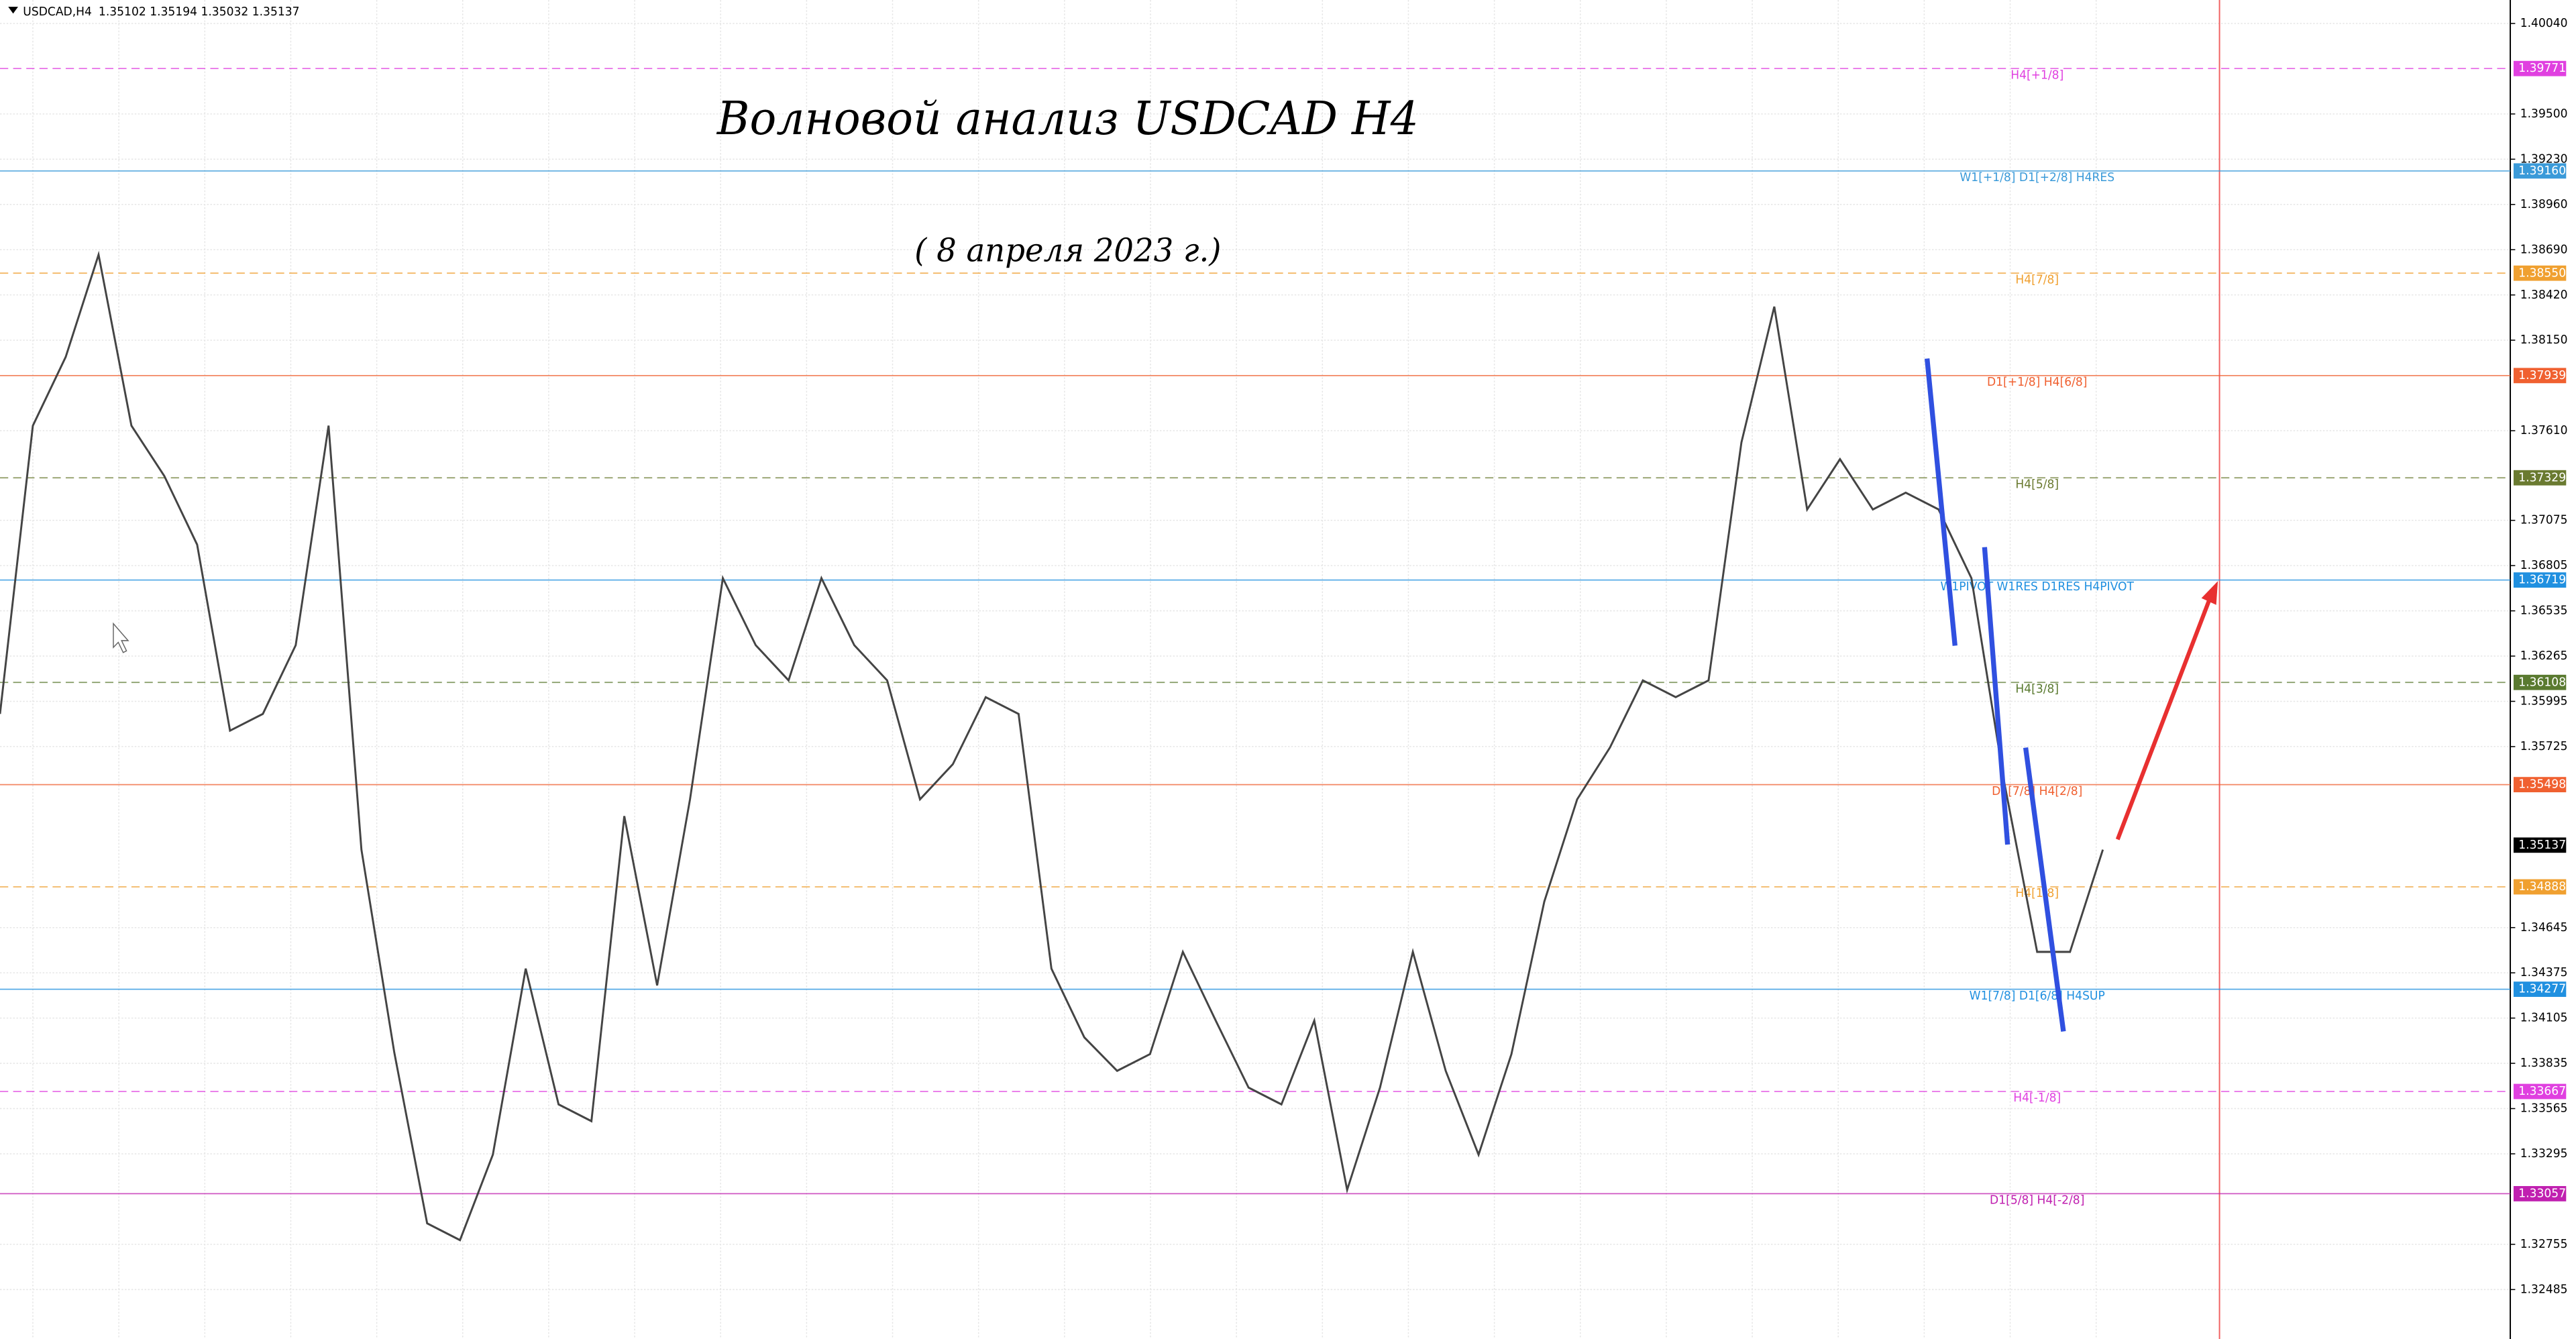  I want to click on level-price: 1.39160, so click(2542, 171).